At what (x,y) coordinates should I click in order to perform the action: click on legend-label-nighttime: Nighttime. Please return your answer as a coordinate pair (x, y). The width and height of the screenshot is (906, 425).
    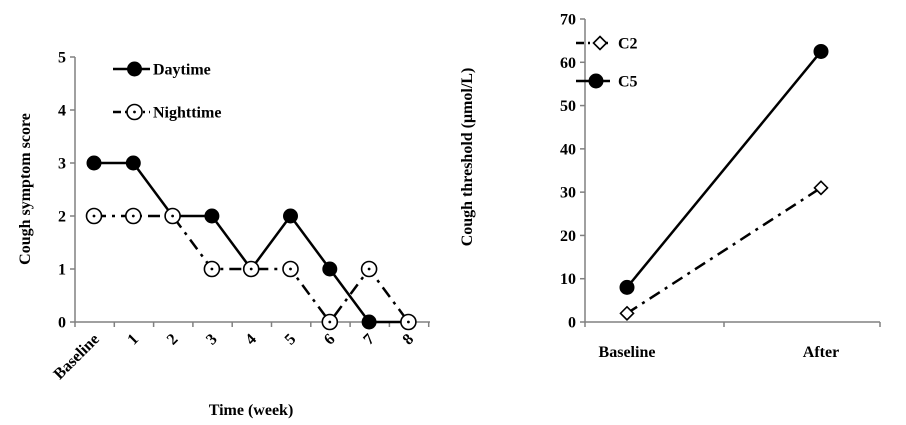
    Looking at the image, I should click on (187, 113).